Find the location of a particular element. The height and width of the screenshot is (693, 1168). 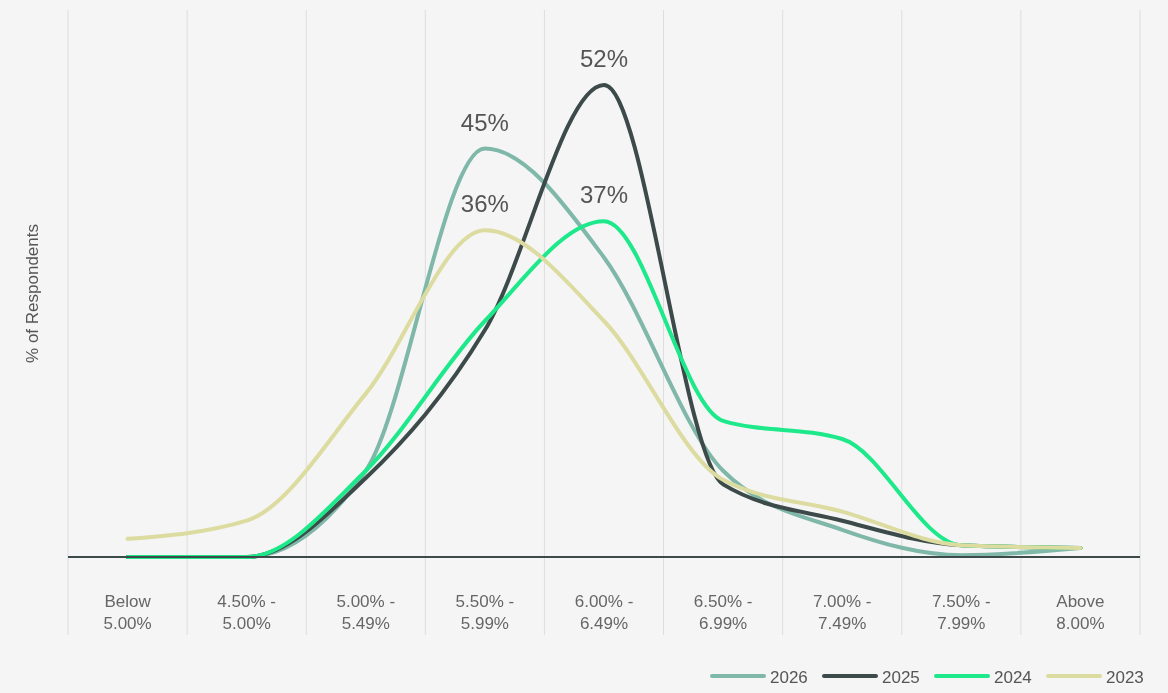

data-label: 36% is located at coordinates (484, 204).